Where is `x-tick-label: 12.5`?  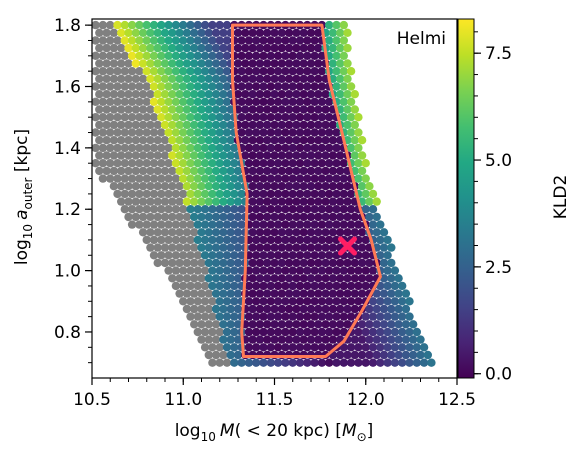 x-tick-label: 12.5 is located at coordinates (457, 400).